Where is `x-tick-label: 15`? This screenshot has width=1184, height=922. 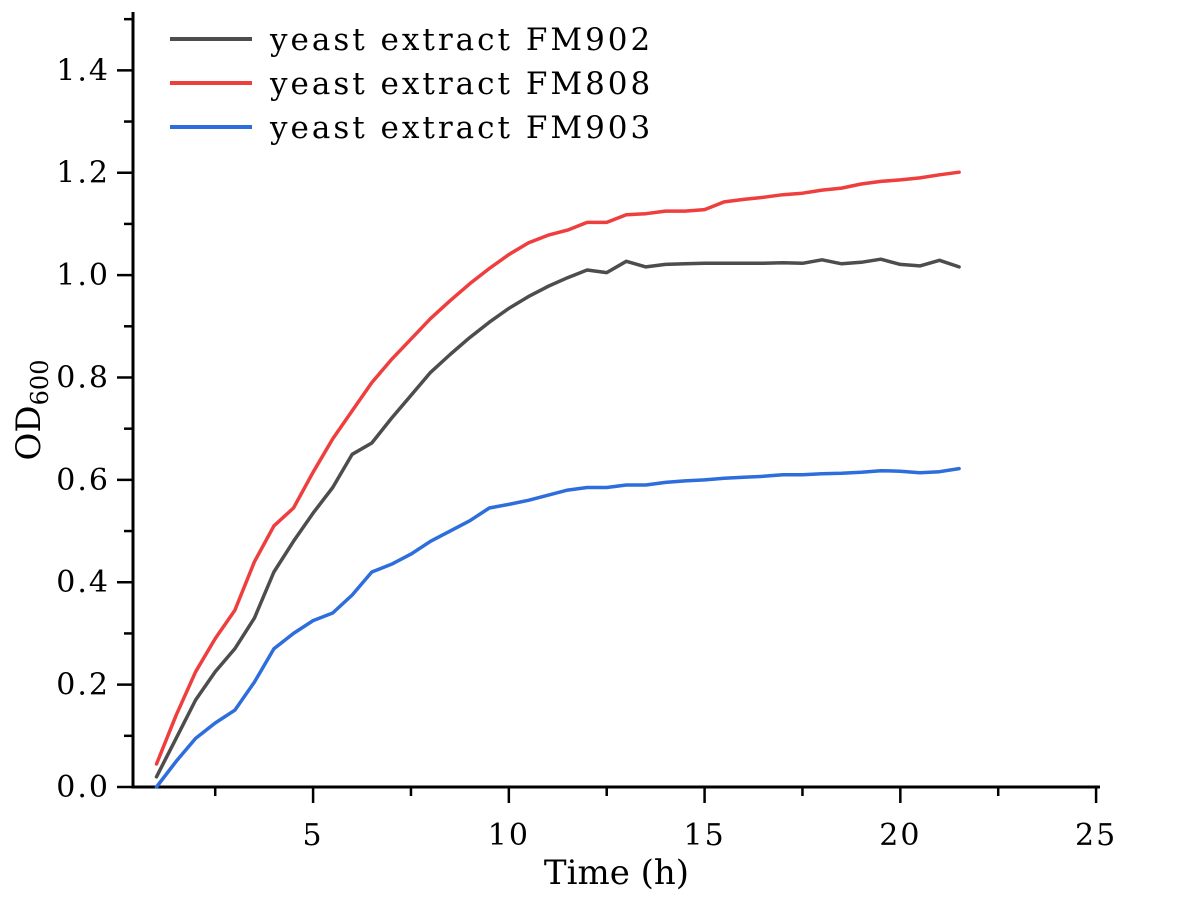 x-tick-label: 15 is located at coordinates (704, 835).